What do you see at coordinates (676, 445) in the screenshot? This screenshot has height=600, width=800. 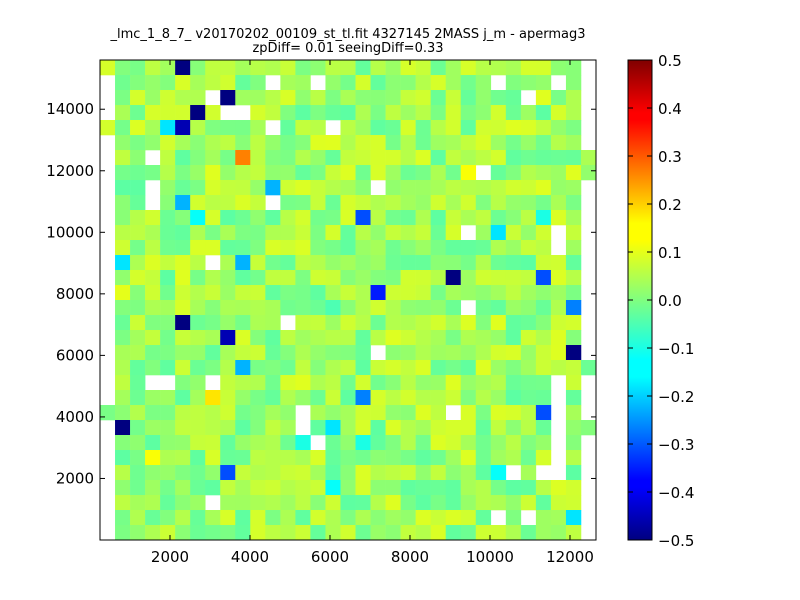 I see `colorbar-tick-label: −0.3` at bounding box center [676, 445].